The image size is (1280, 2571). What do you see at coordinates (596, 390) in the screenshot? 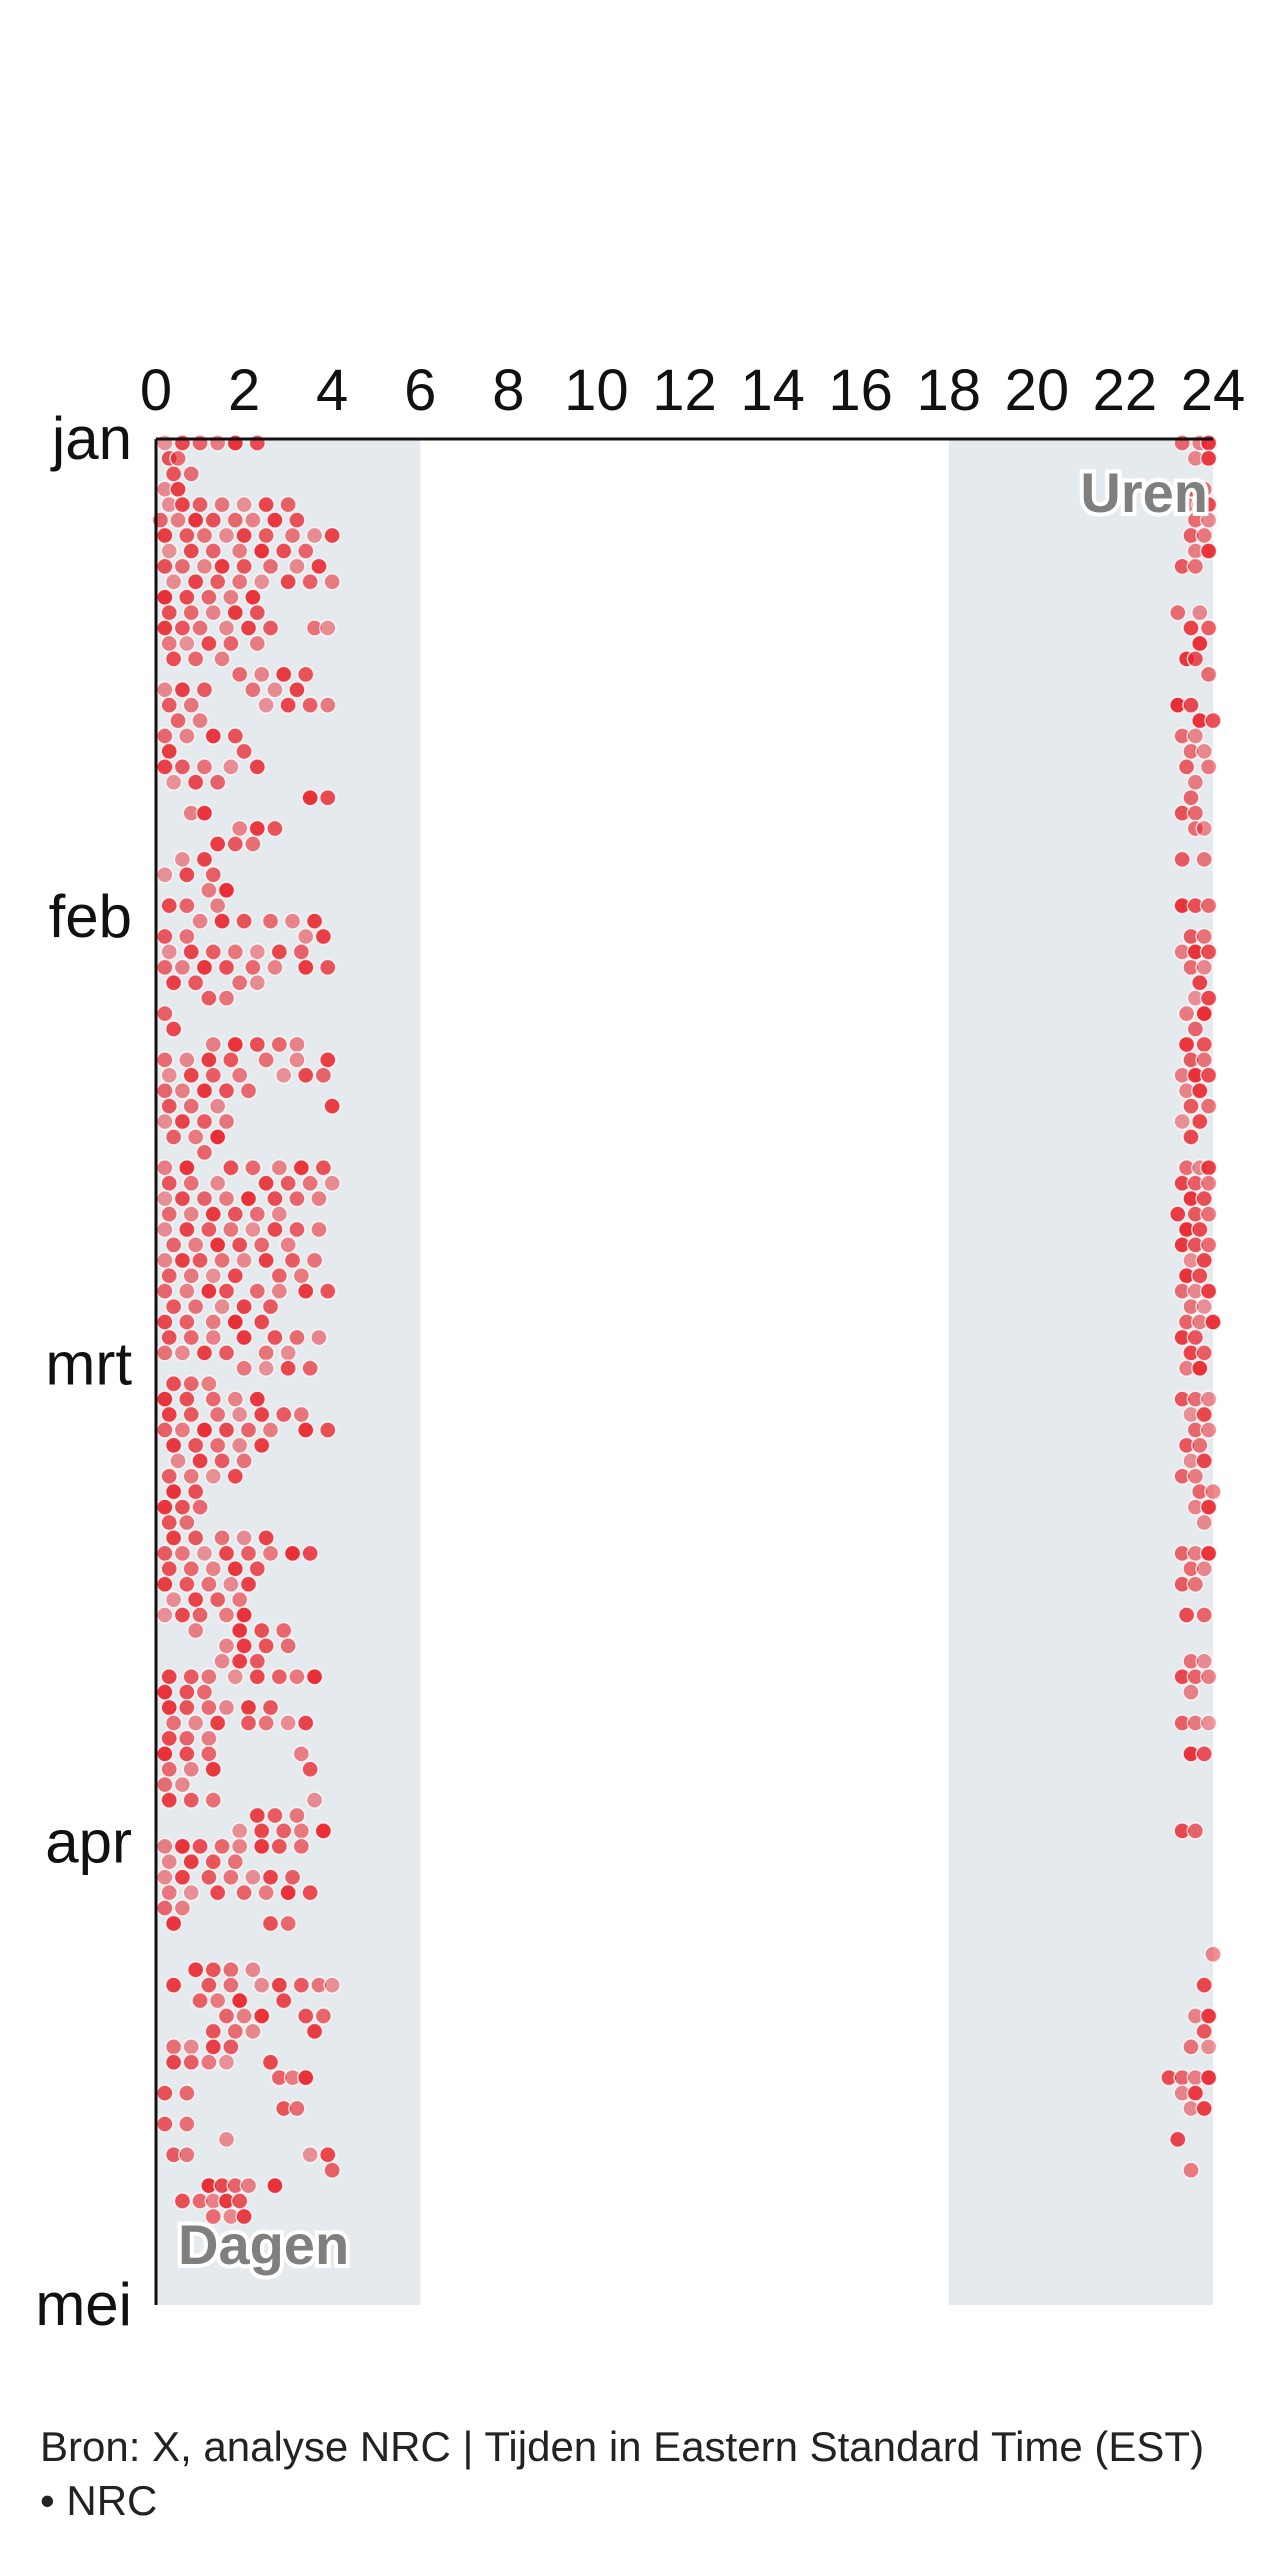
I see `x-tick-label: 10` at bounding box center [596, 390].